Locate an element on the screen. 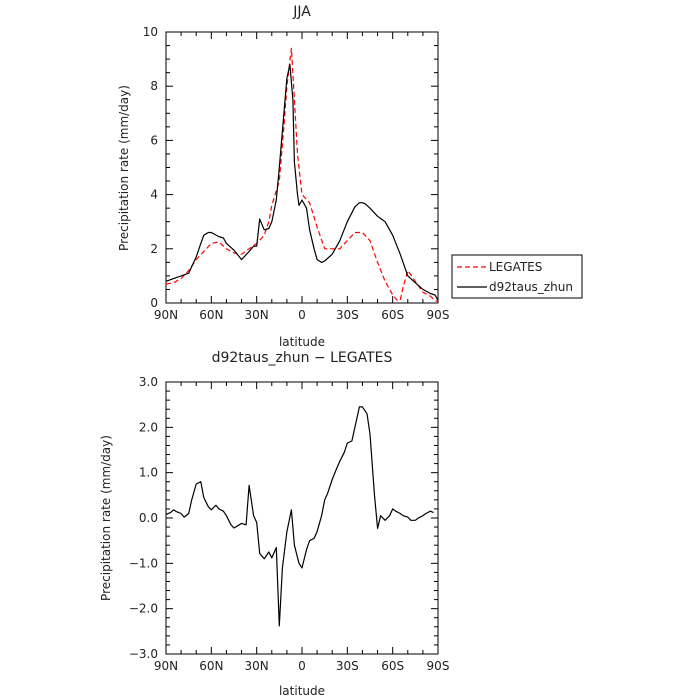 This screenshot has width=700, height=700. legend-box is located at coordinates (517, 276).